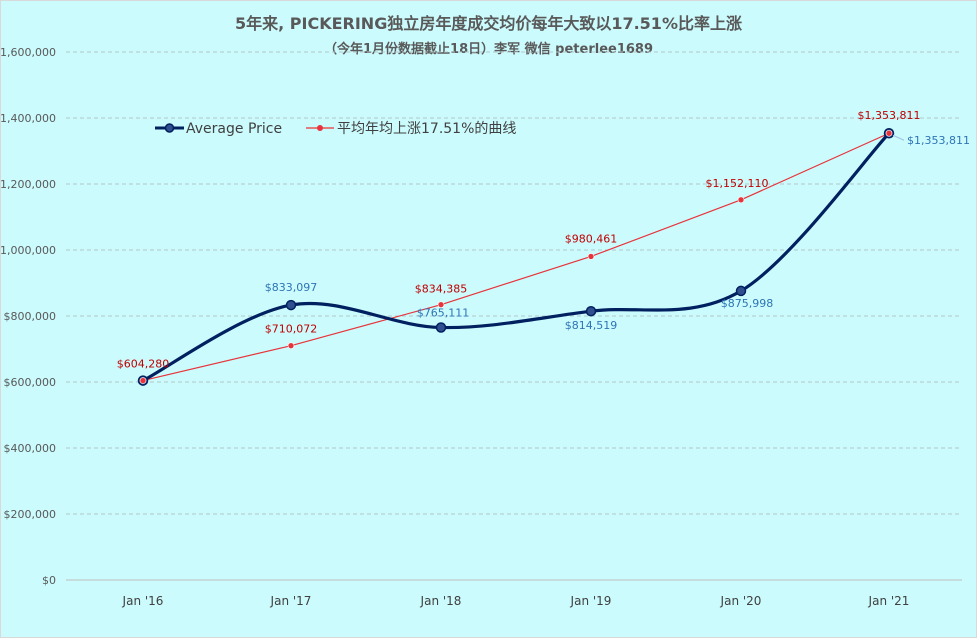  Describe the element at coordinates (426, 129) in the screenshot. I see `legend-label-trend: 平均年均上涨17.51%的曲线` at that location.